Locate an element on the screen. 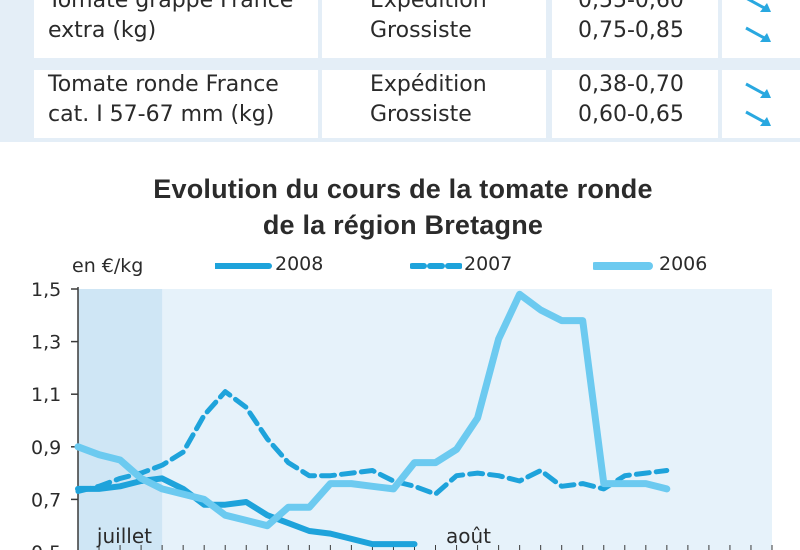  price-expedition: 0,38-0,70 is located at coordinates (631, 84).